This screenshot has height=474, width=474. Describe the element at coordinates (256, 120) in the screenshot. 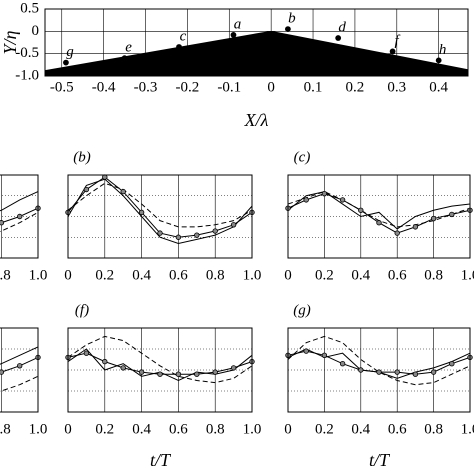

I see `x-axis-label: X/λ` at that location.